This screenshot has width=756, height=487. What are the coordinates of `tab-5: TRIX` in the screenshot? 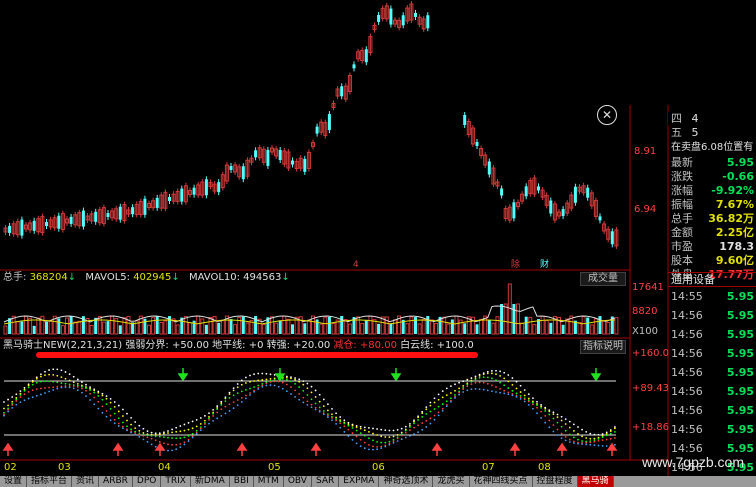 It's located at (176, 481).